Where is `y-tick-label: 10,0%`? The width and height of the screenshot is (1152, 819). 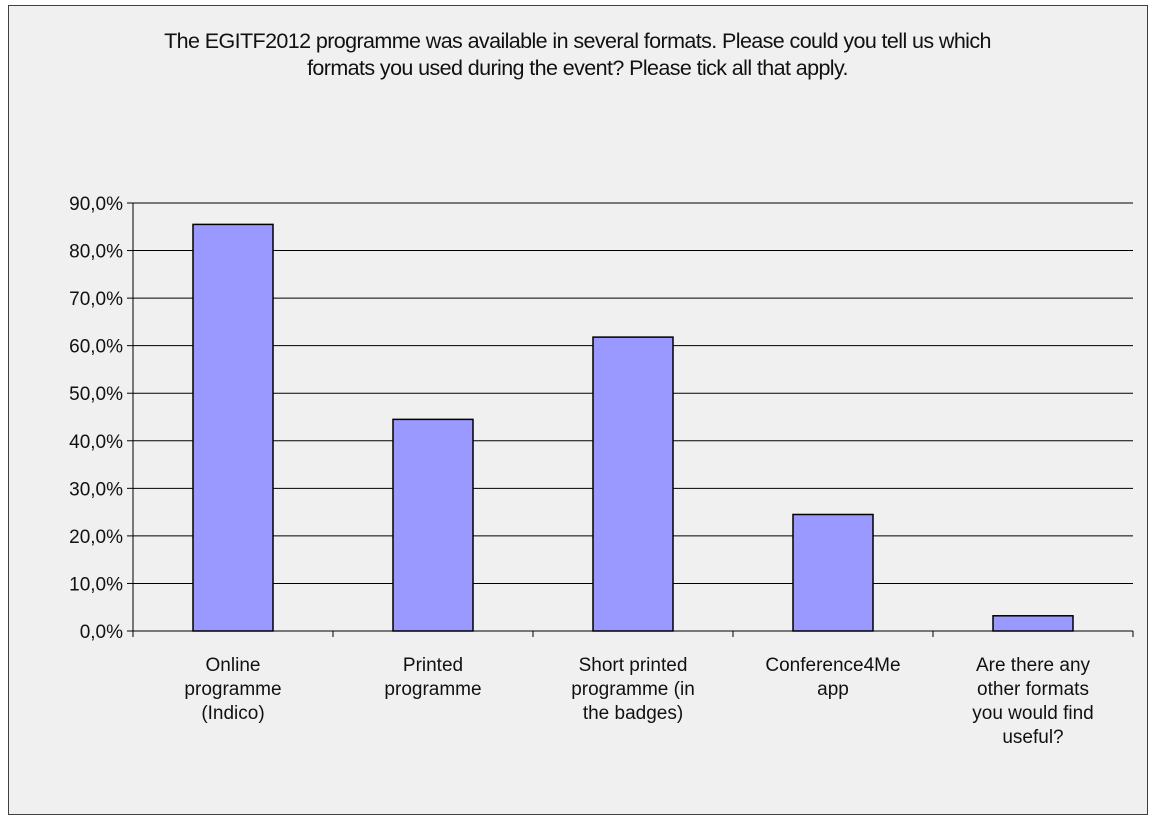
y-tick-label: 10,0% is located at coordinates (96, 584).